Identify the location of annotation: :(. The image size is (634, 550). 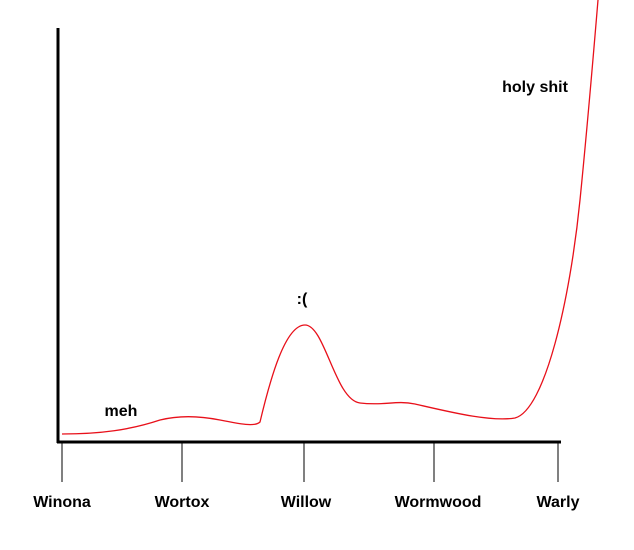
(302, 299).